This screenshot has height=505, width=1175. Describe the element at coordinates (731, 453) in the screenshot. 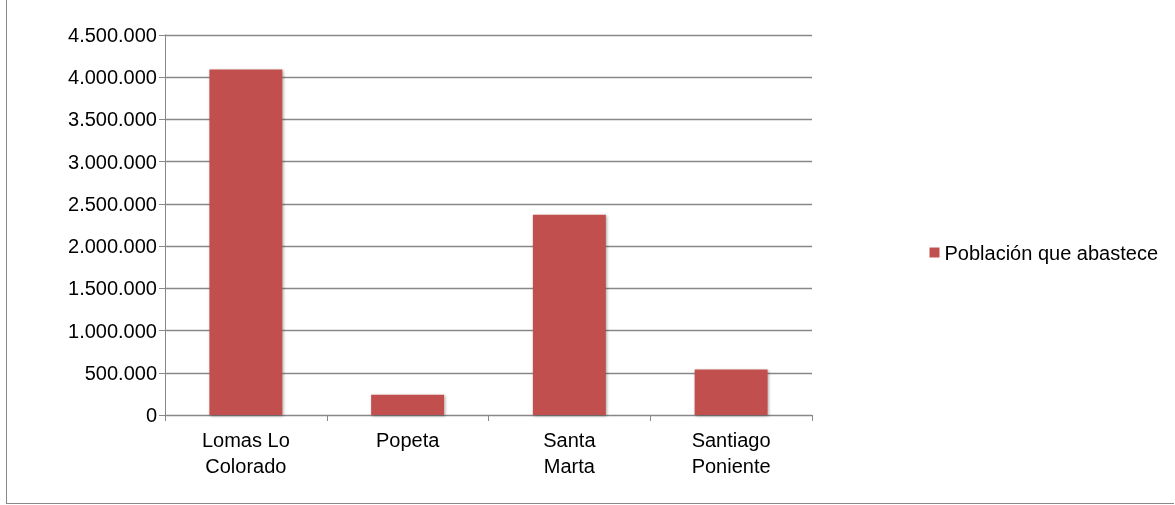

I see `x-tick-label: Santiago Poniente` at that location.